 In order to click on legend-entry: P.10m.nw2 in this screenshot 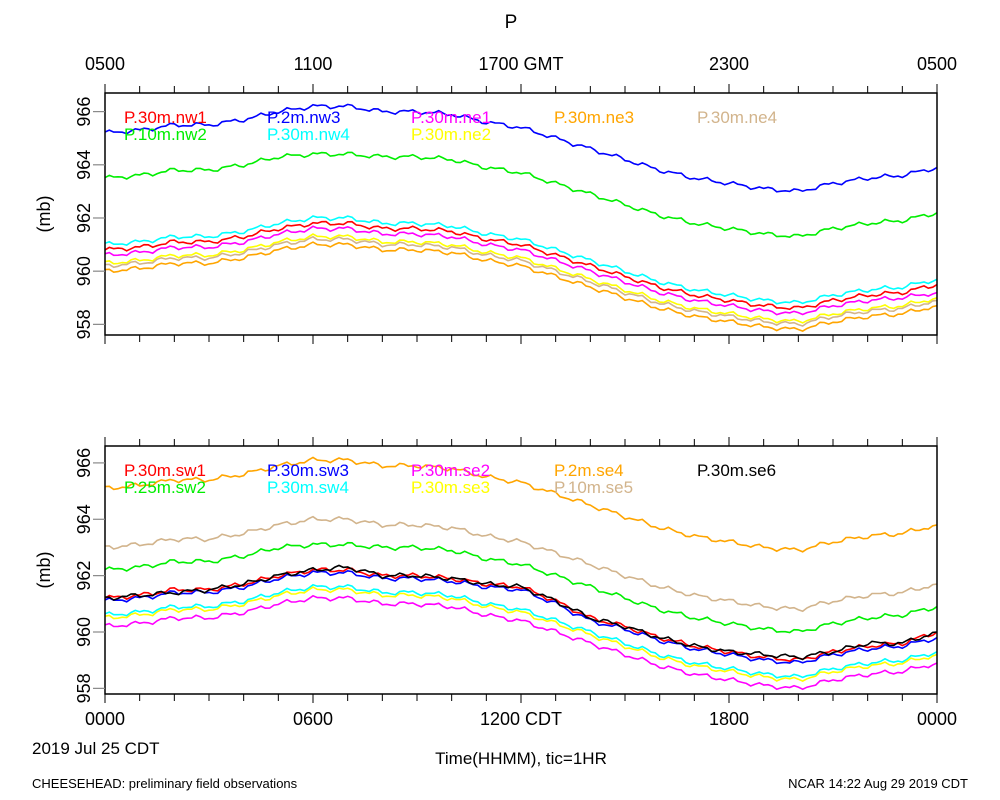, I will do `click(165, 134)`.